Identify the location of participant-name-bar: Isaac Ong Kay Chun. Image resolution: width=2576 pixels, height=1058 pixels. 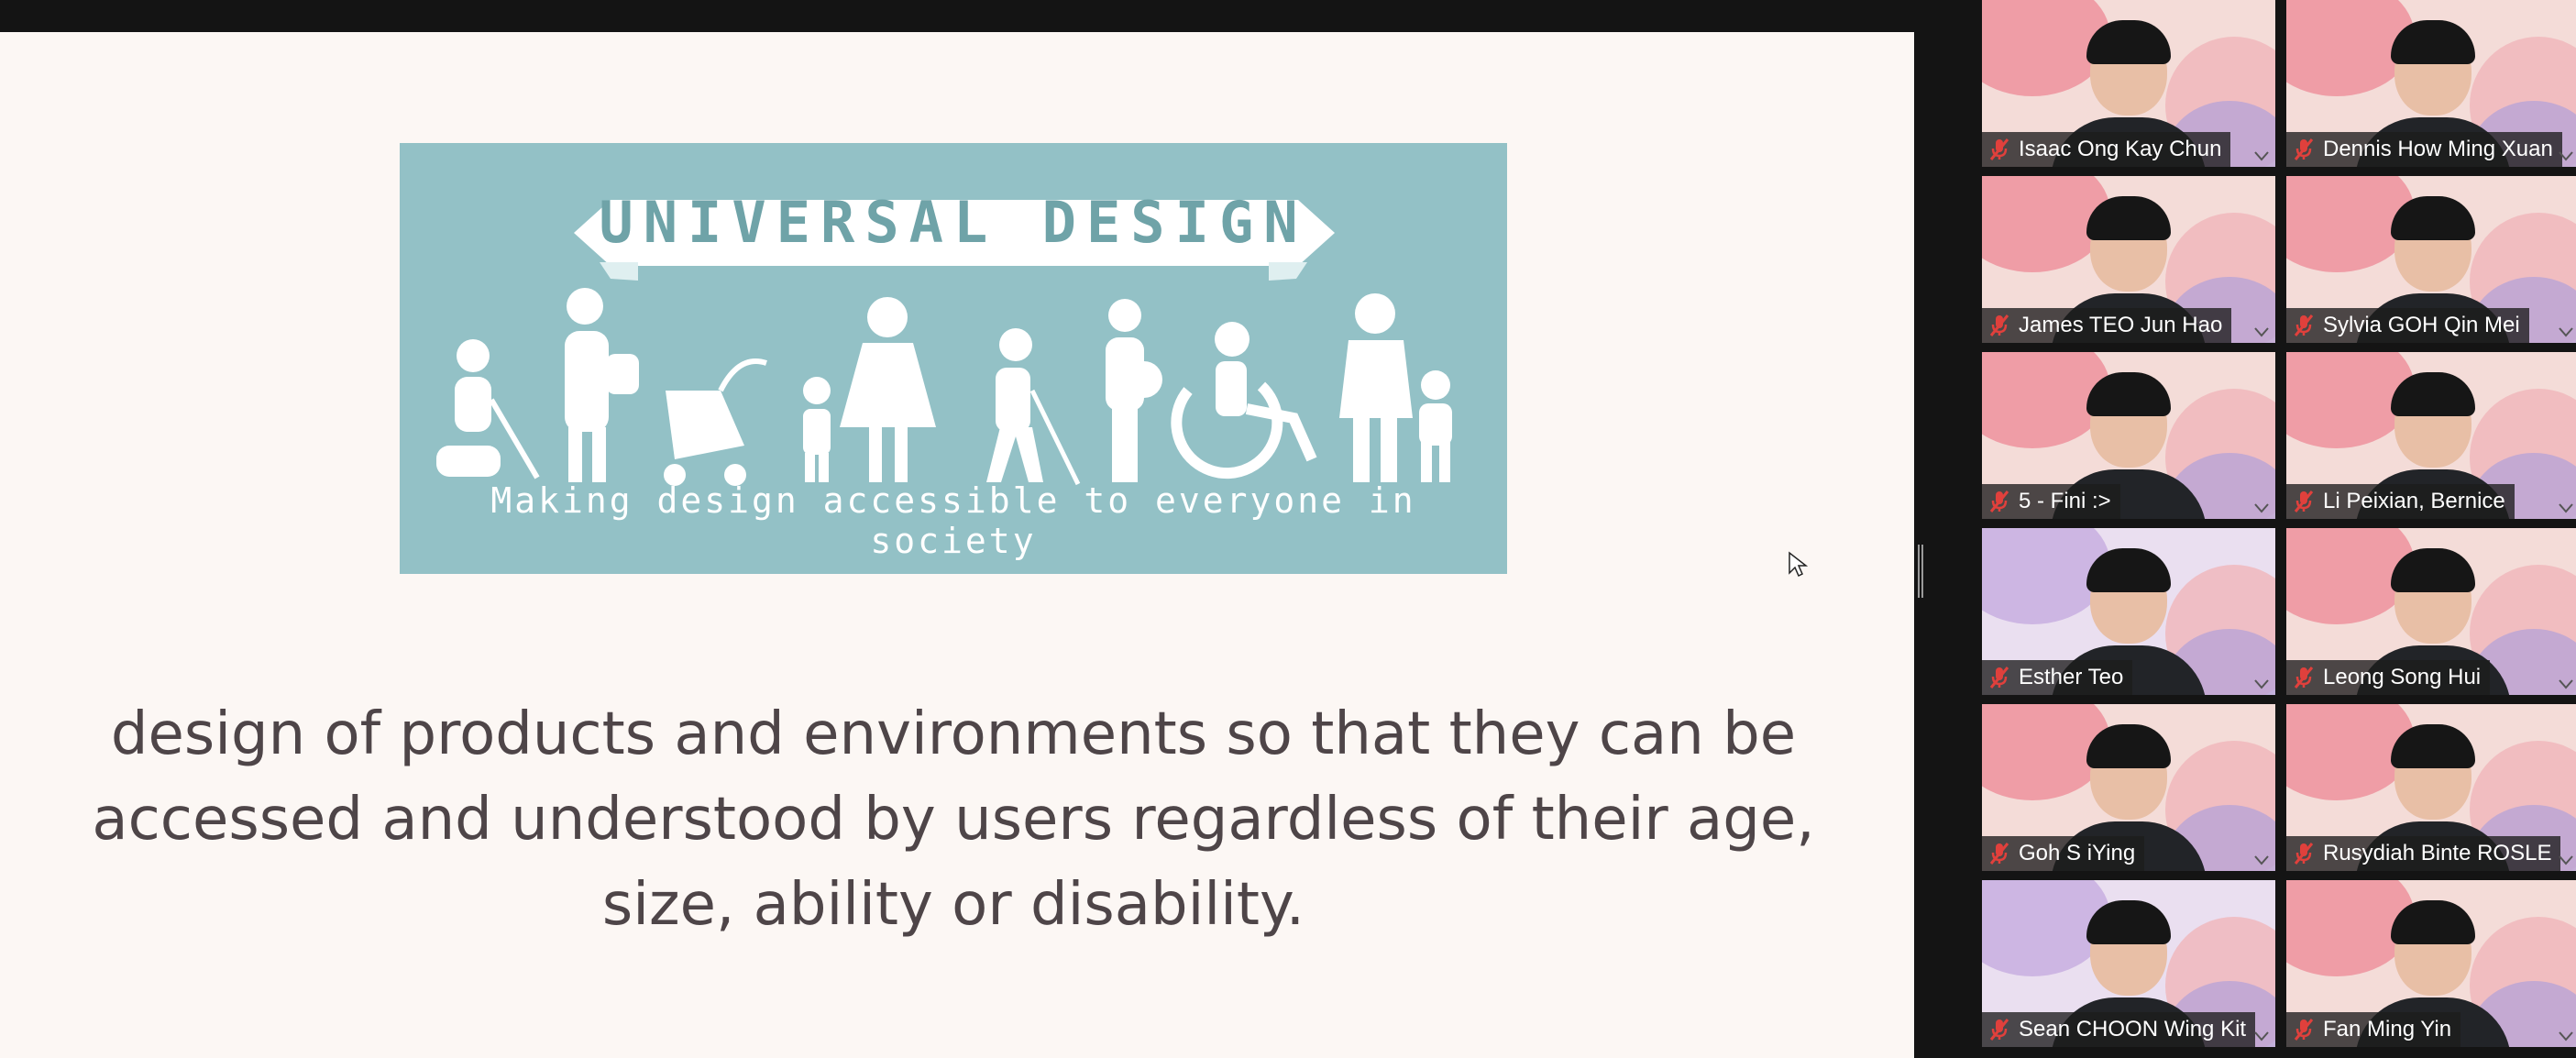
(2106, 149).